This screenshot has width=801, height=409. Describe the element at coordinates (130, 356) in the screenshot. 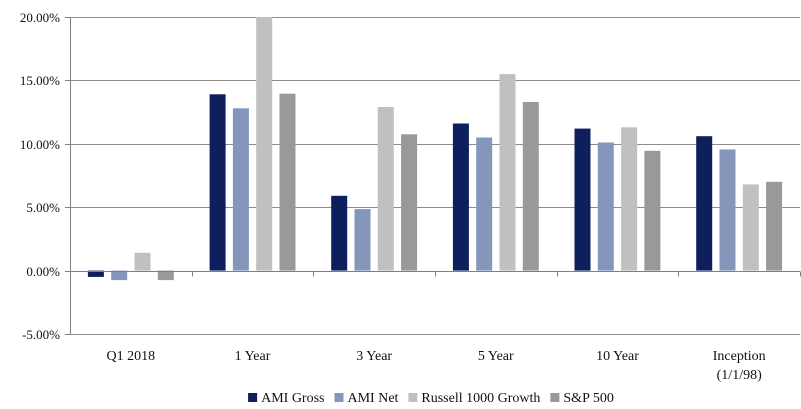

I see `x-category-label: Q1 2018` at that location.